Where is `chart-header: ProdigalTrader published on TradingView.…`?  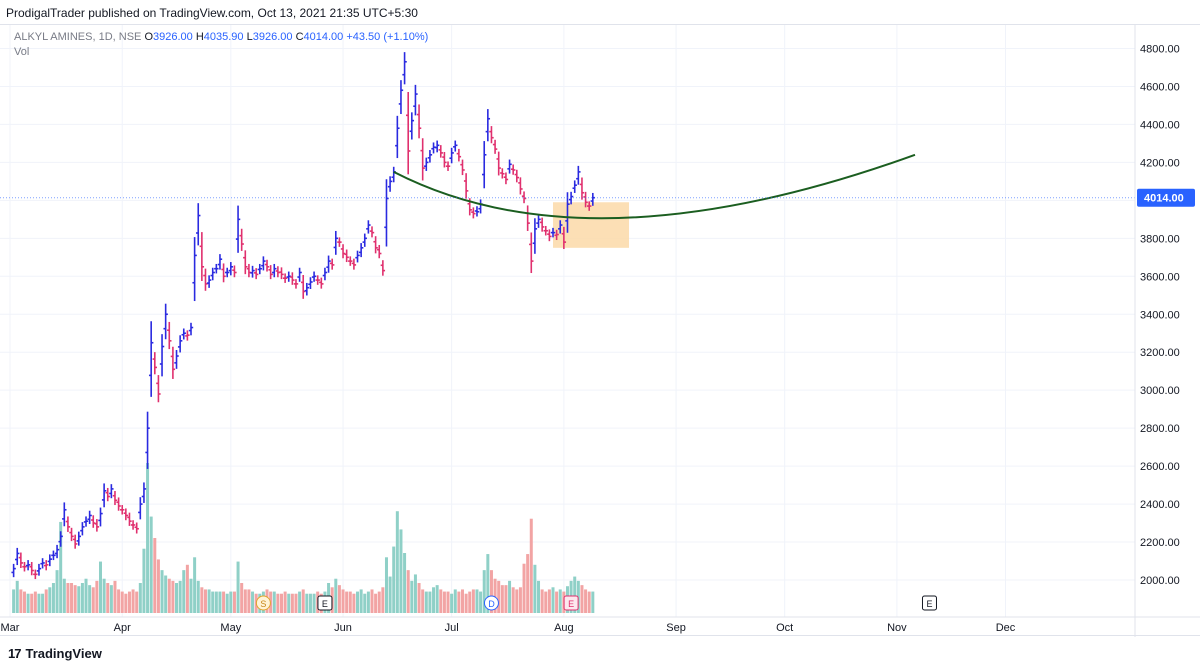
chart-header: ProdigalTrader published on TradingView.… is located at coordinates (600, 12).